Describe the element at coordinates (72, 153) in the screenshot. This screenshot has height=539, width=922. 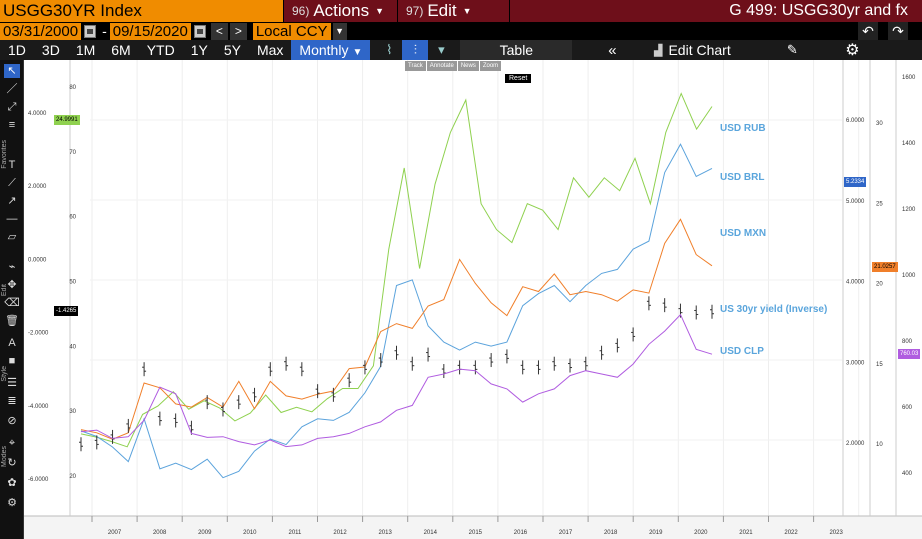
I see `y-tick-label: 70` at that location.